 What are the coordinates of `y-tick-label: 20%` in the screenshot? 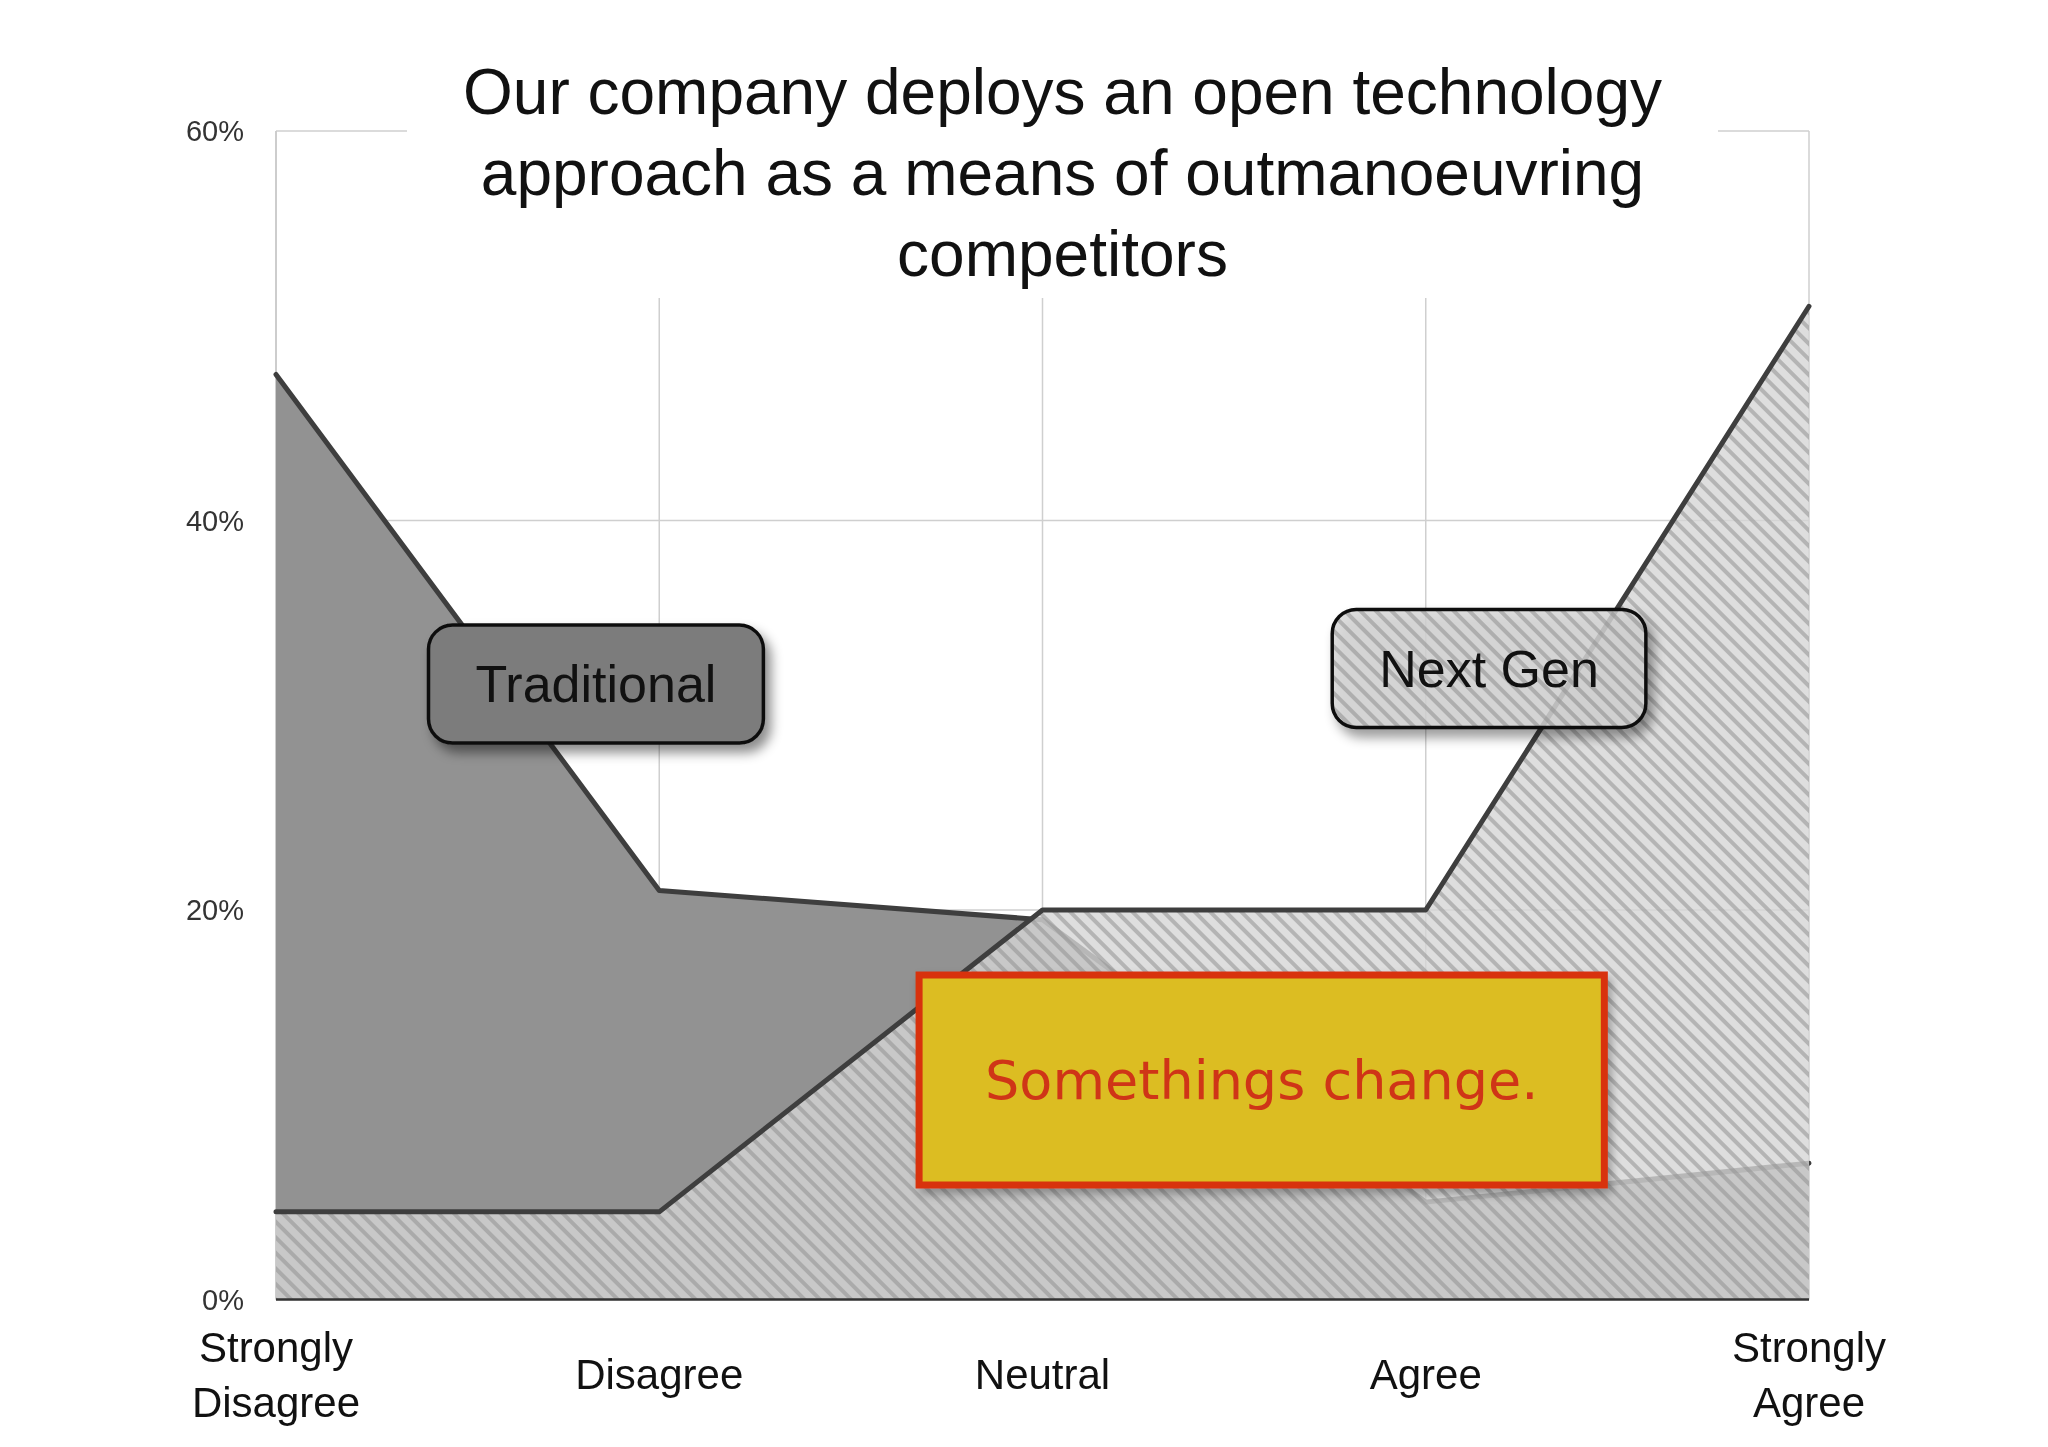 It's located at (214, 910).